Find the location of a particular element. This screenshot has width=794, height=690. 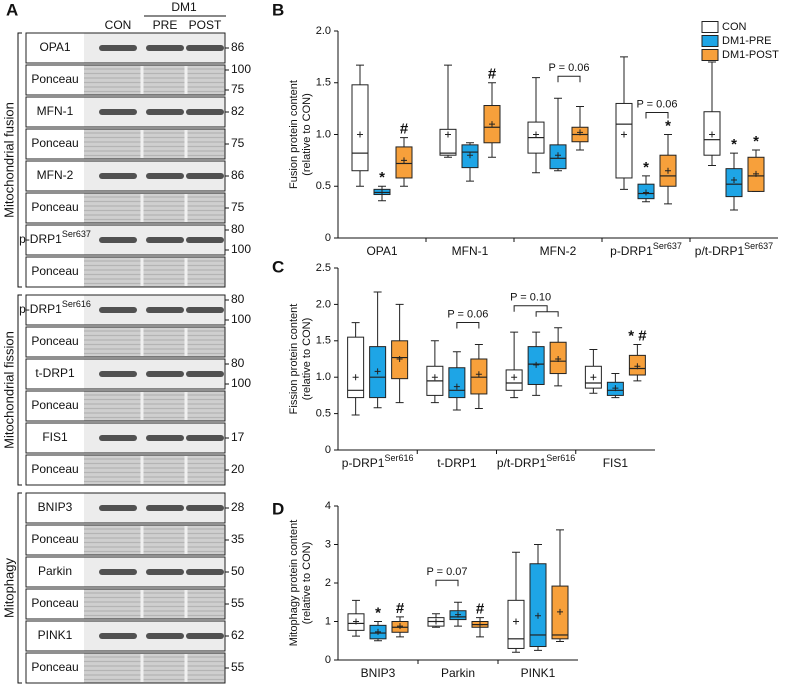

y-tick-label: 4 is located at coordinates (328, 506).